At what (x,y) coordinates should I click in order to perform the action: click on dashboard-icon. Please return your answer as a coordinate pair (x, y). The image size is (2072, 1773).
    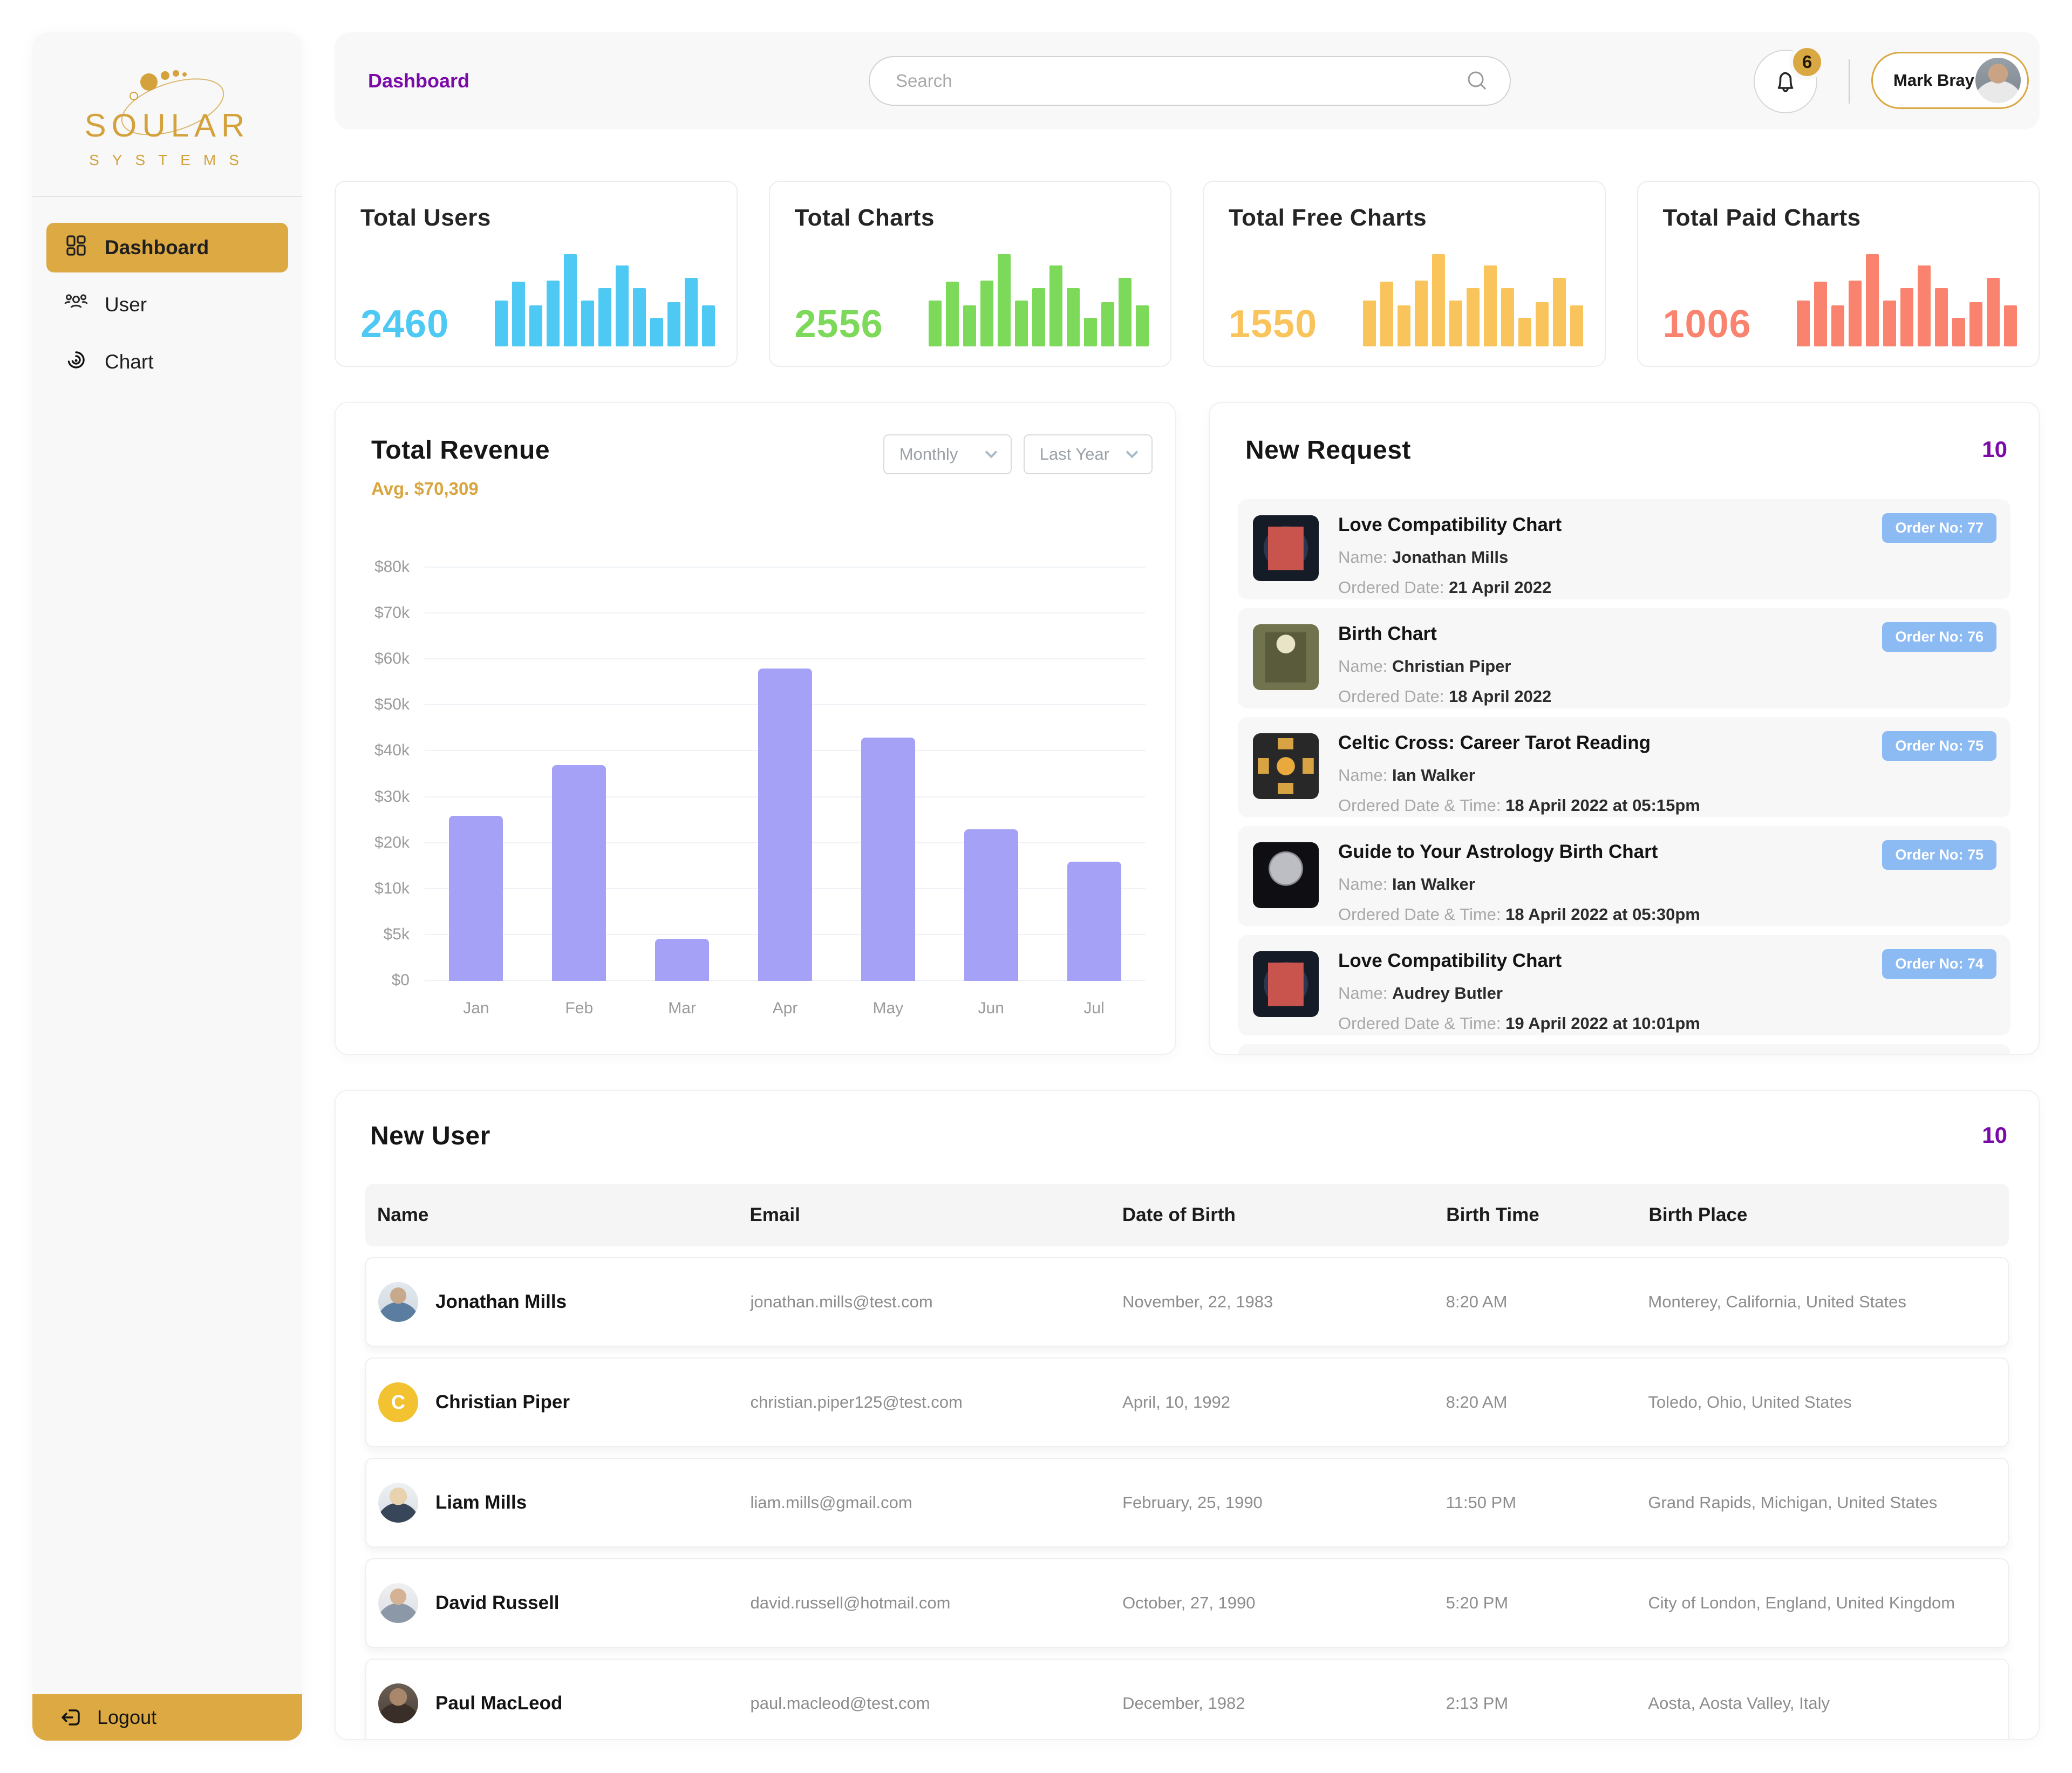
    Looking at the image, I should click on (76, 248).